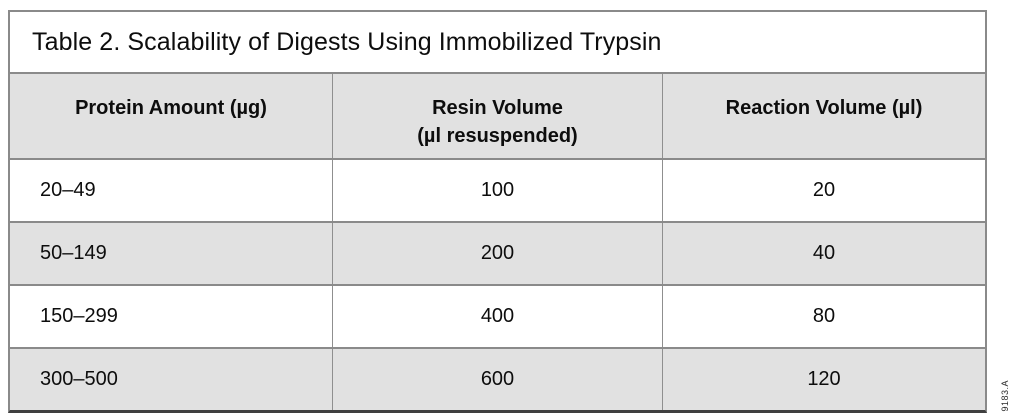 The width and height of the screenshot is (1020, 420). I want to click on header-cell-resin-volume: Resin Volume (µl resuspended), so click(497, 116).